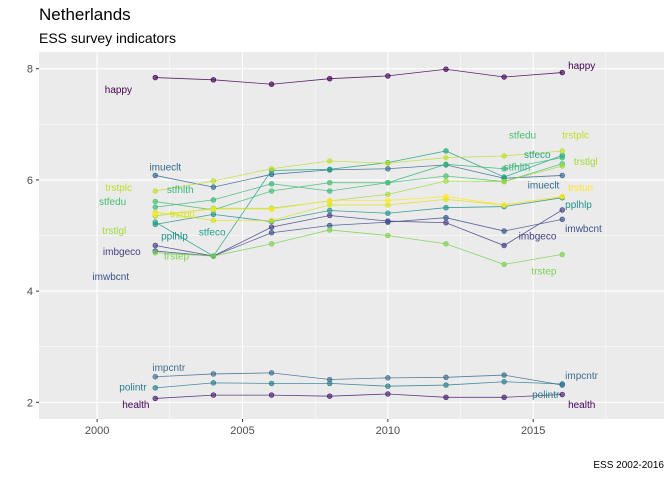 The width and height of the screenshot is (672, 480). What do you see at coordinates (30, 70) in the screenshot?
I see `y-tick-label: 8` at bounding box center [30, 70].